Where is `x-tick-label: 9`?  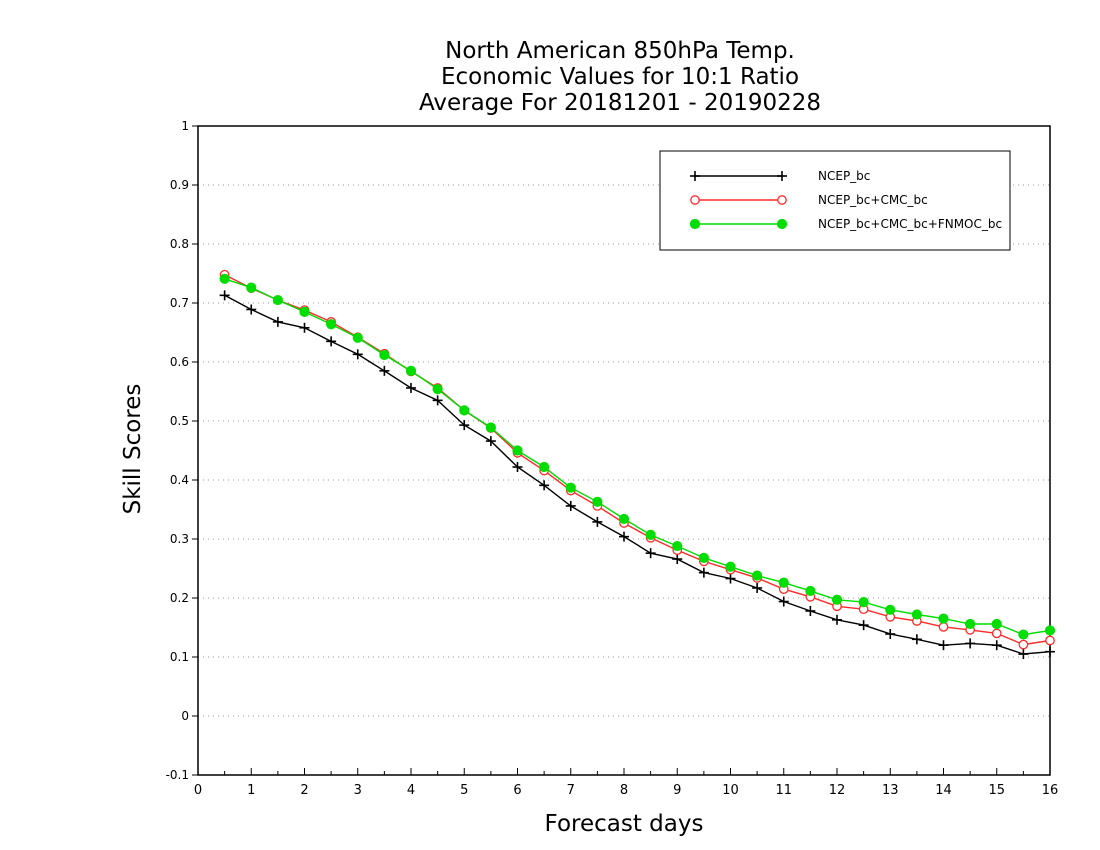 x-tick-label: 9 is located at coordinates (677, 790).